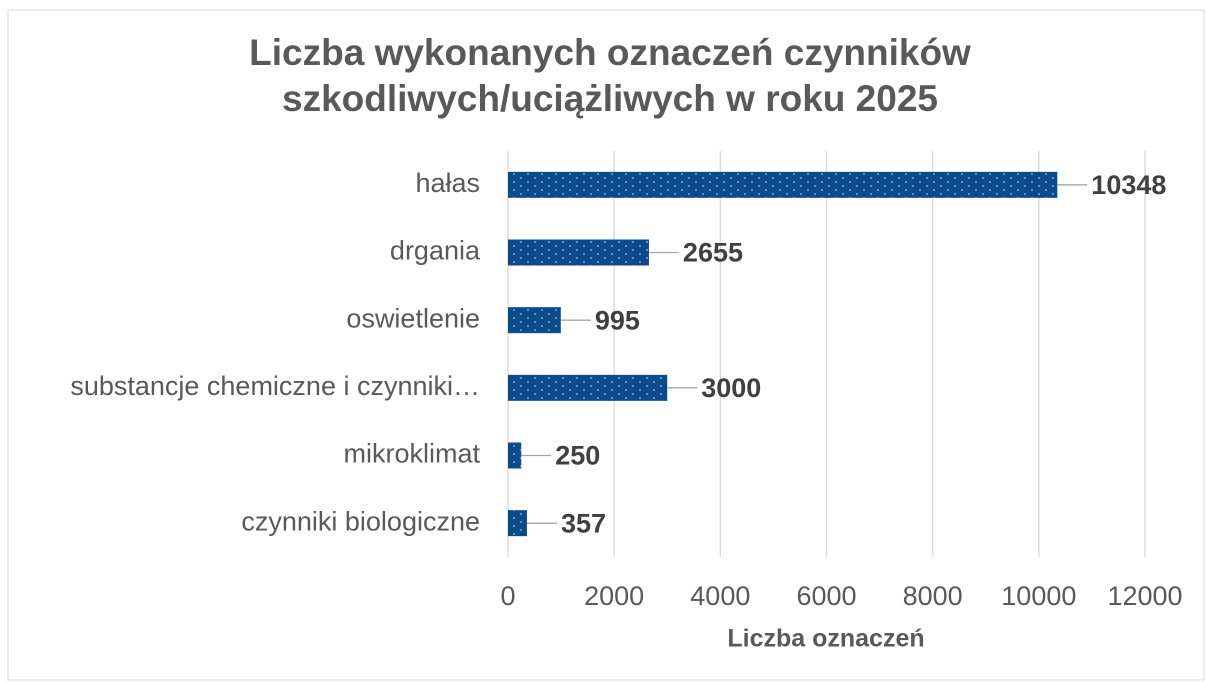 The height and width of the screenshot is (682, 1207). What do you see at coordinates (435, 251) in the screenshot?
I see `y-tick-label: drgania` at bounding box center [435, 251].